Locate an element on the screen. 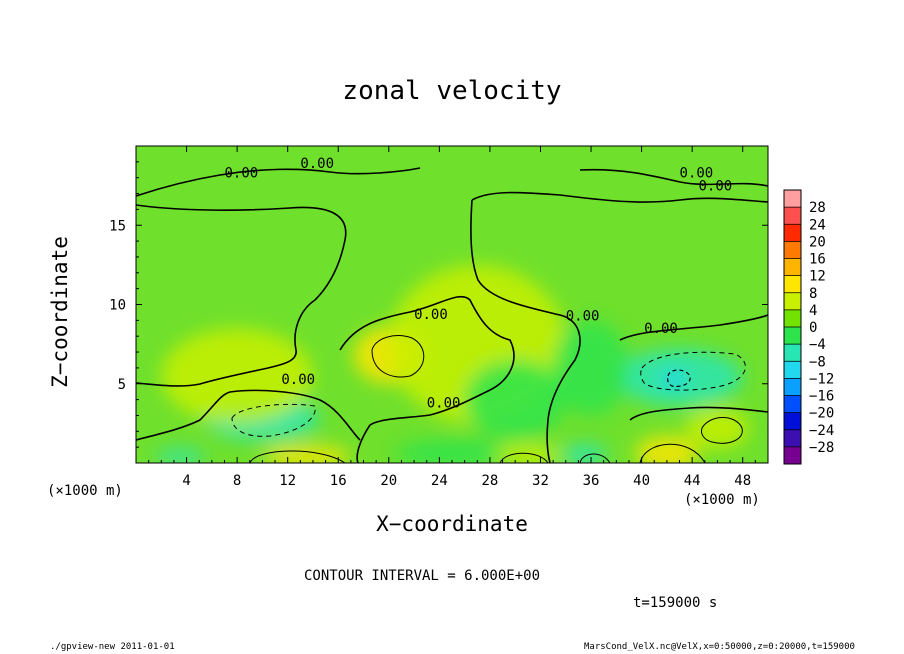 The width and height of the screenshot is (904, 654). y-tick-label-0: 5 is located at coordinates (122, 385).